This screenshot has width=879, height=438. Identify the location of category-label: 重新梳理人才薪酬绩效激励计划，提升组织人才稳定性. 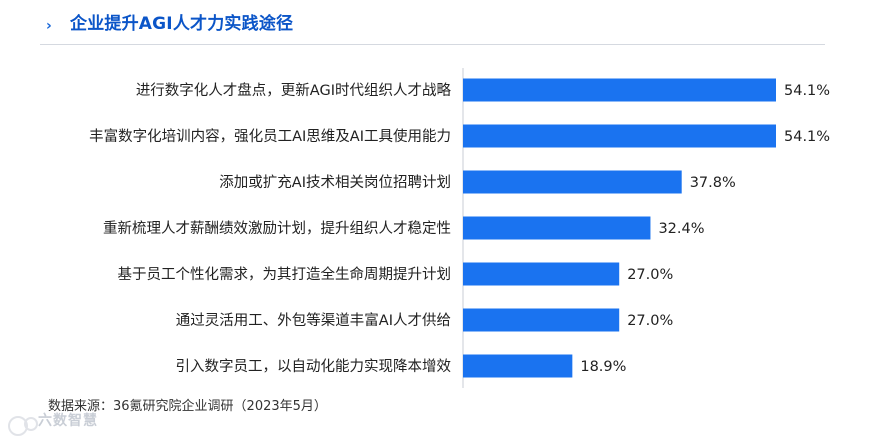
(277, 228).